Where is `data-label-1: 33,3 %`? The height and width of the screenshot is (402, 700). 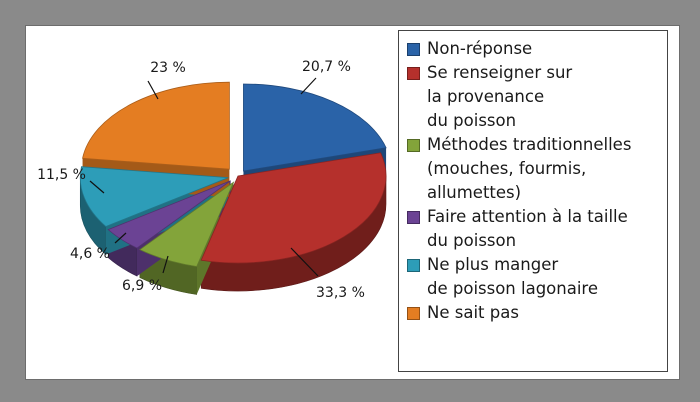
data-label-1: 33,3 % is located at coordinates (340, 293).